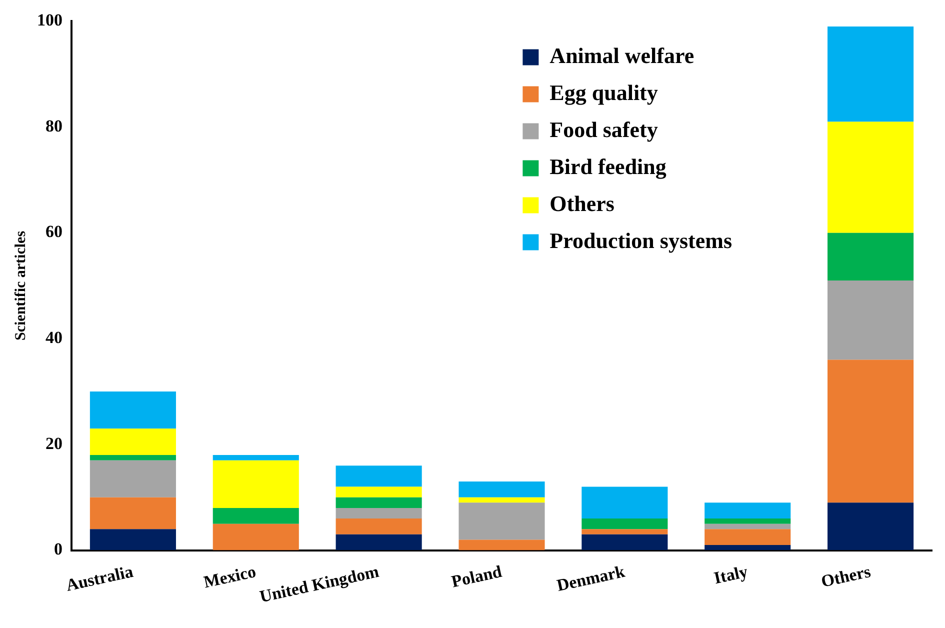  What do you see at coordinates (641, 240) in the screenshot?
I see `legend-label: Production systems` at bounding box center [641, 240].